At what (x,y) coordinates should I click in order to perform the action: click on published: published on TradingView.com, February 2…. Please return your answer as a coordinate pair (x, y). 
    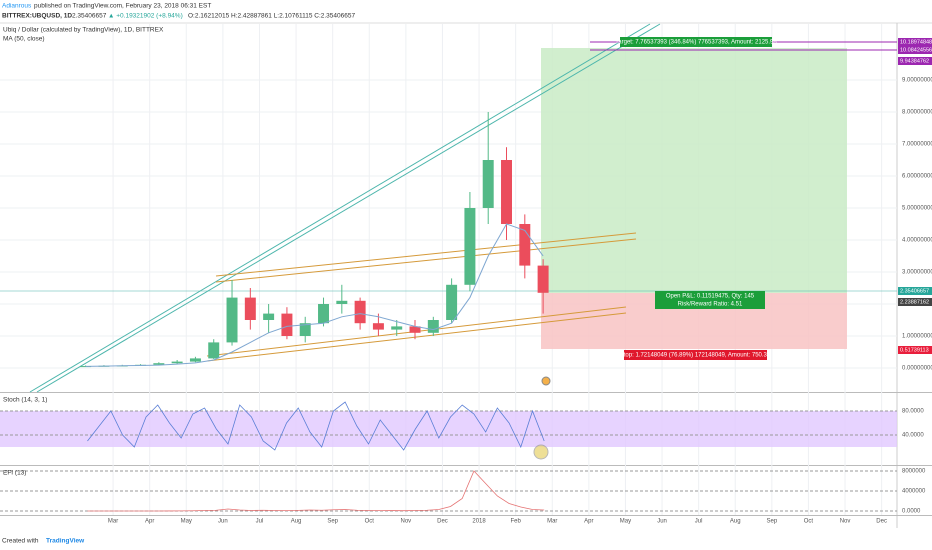
    Looking at the image, I should click on (122, 6).